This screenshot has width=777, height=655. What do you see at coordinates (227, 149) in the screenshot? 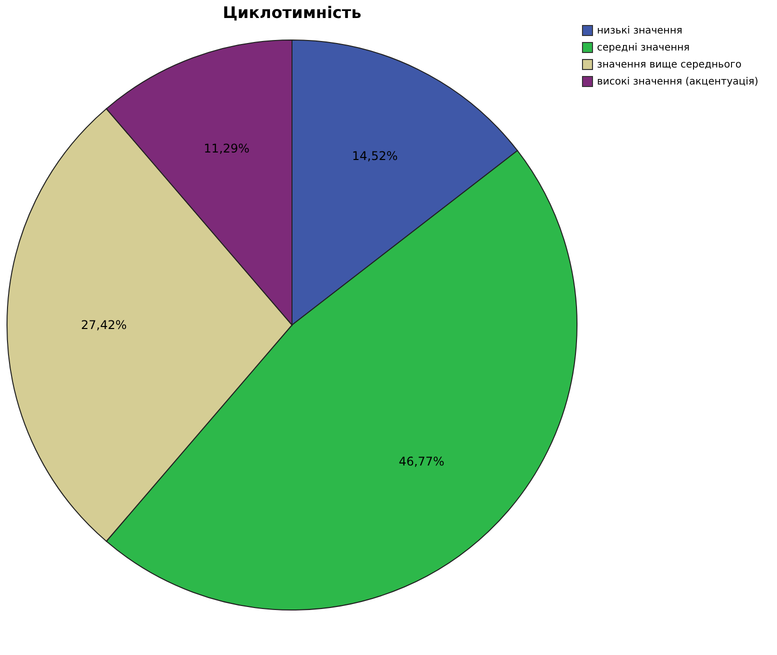
I see `data-label: 11,29%` at bounding box center [227, 149].